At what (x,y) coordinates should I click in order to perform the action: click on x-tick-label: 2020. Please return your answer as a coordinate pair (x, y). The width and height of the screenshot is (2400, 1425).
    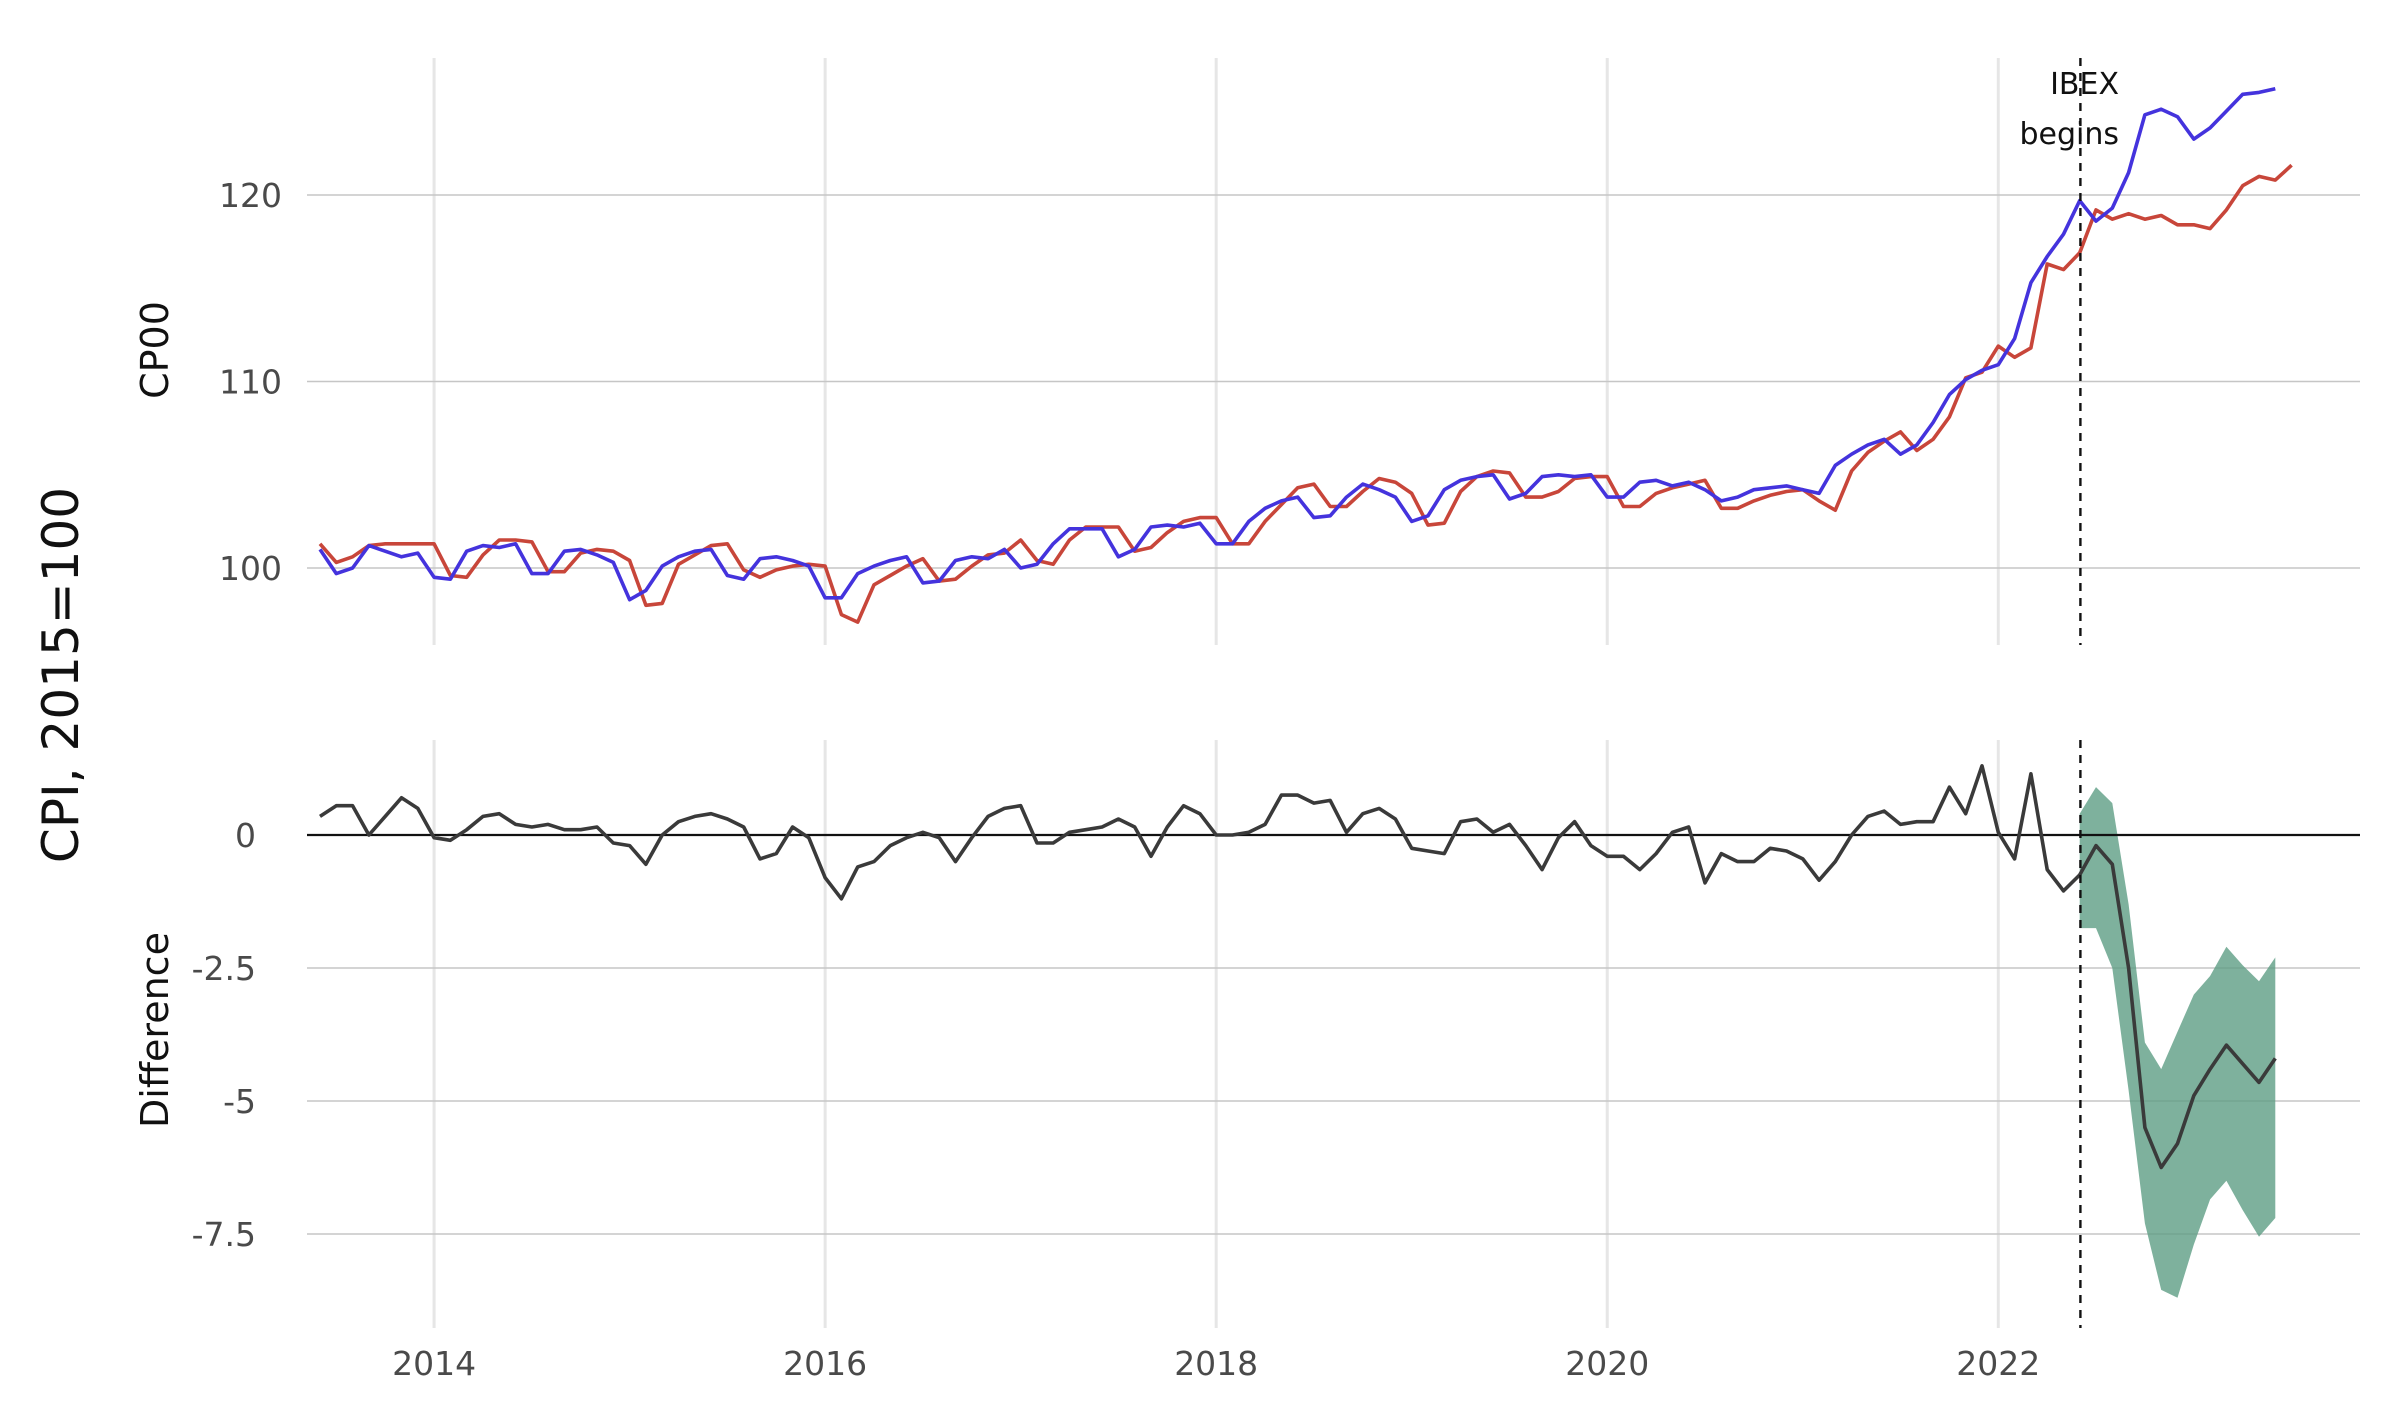
    Looking at the image, I should click on (1607, 1363).